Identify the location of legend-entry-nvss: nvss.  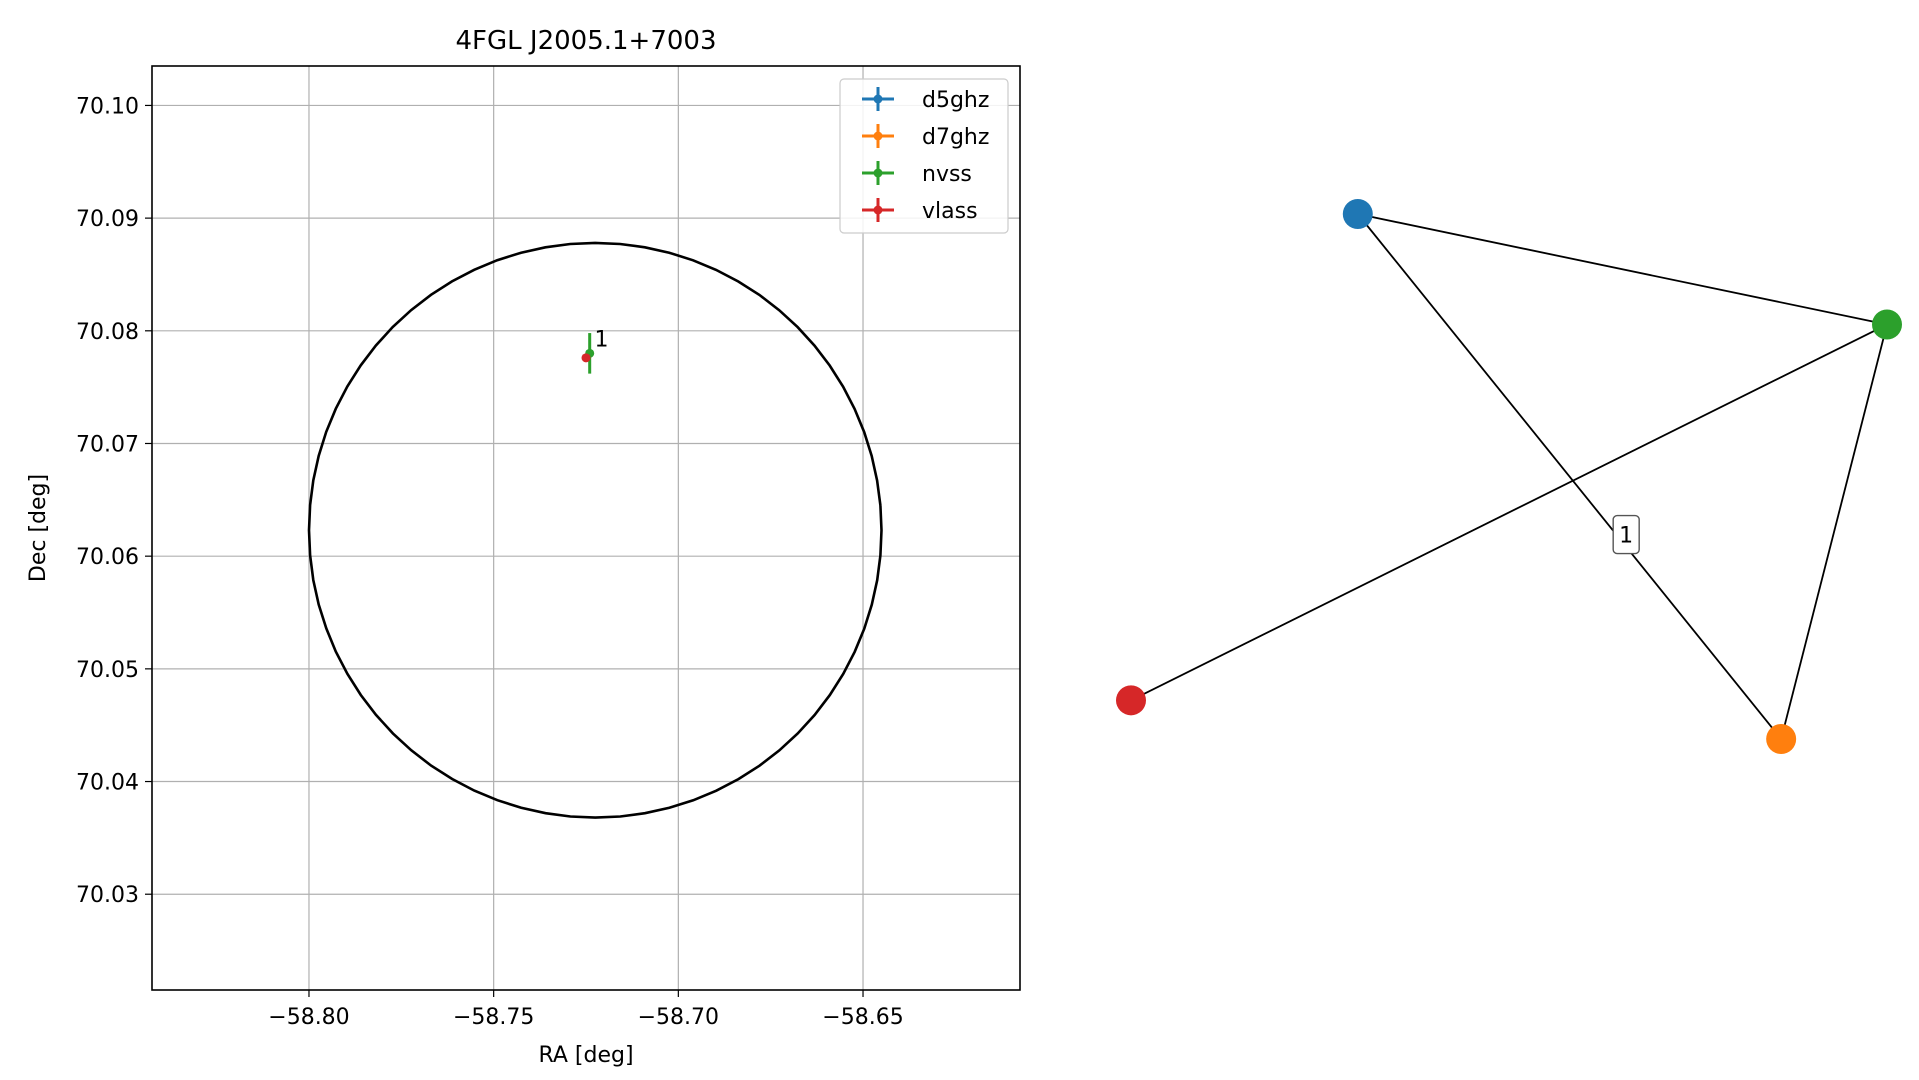
(917, 174).